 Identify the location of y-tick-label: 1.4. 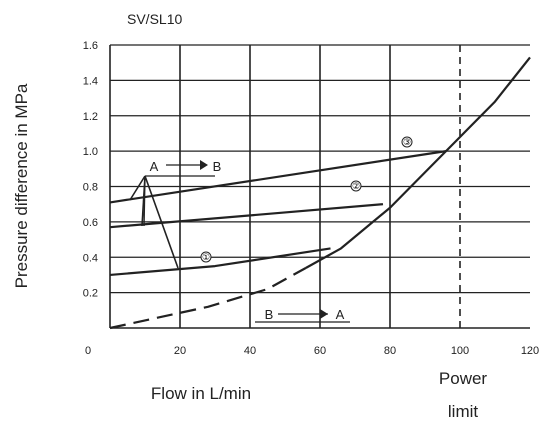
(90, 81).